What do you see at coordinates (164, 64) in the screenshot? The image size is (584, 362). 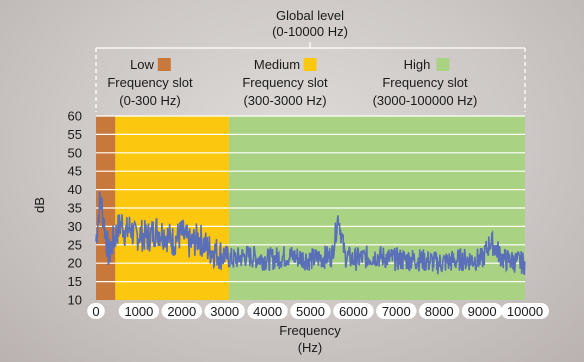 I see `band-swatch-low` at bounding box center [164, 64].